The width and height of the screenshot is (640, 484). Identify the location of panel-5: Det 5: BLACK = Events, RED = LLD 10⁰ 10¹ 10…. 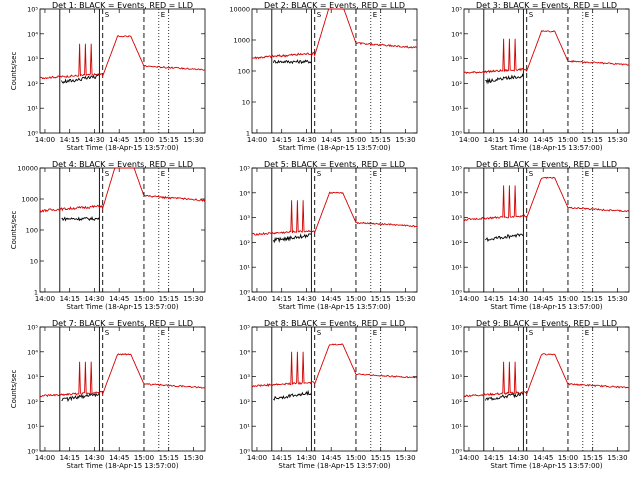
(328, 235).